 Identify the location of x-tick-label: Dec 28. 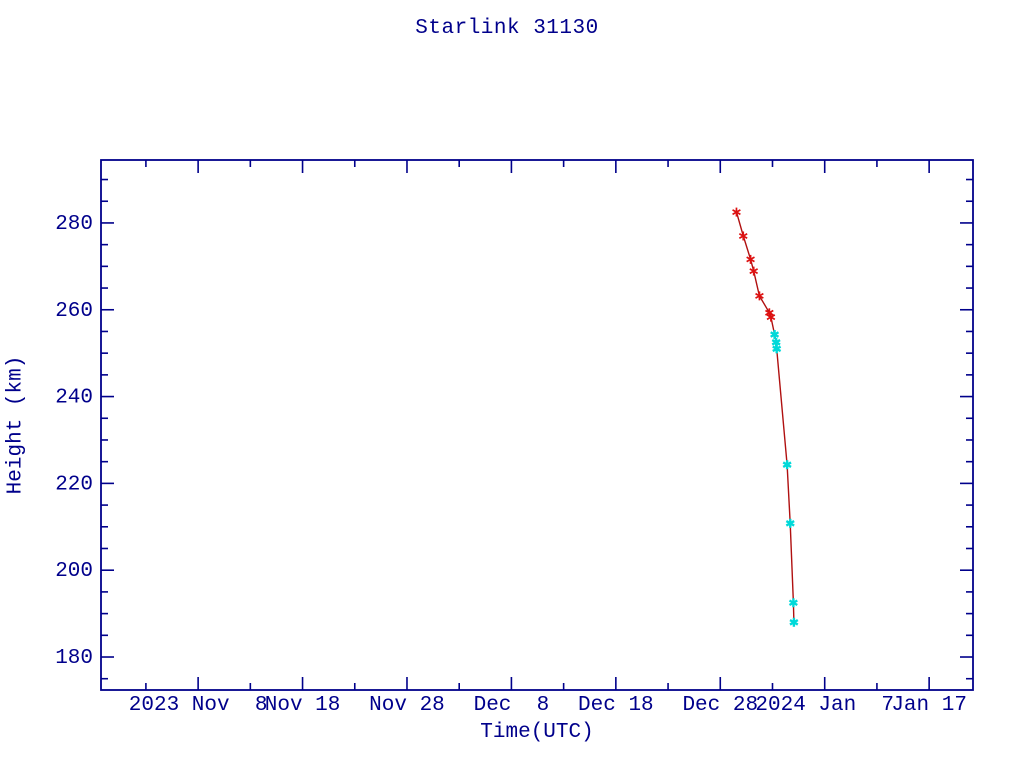
(720, 705).